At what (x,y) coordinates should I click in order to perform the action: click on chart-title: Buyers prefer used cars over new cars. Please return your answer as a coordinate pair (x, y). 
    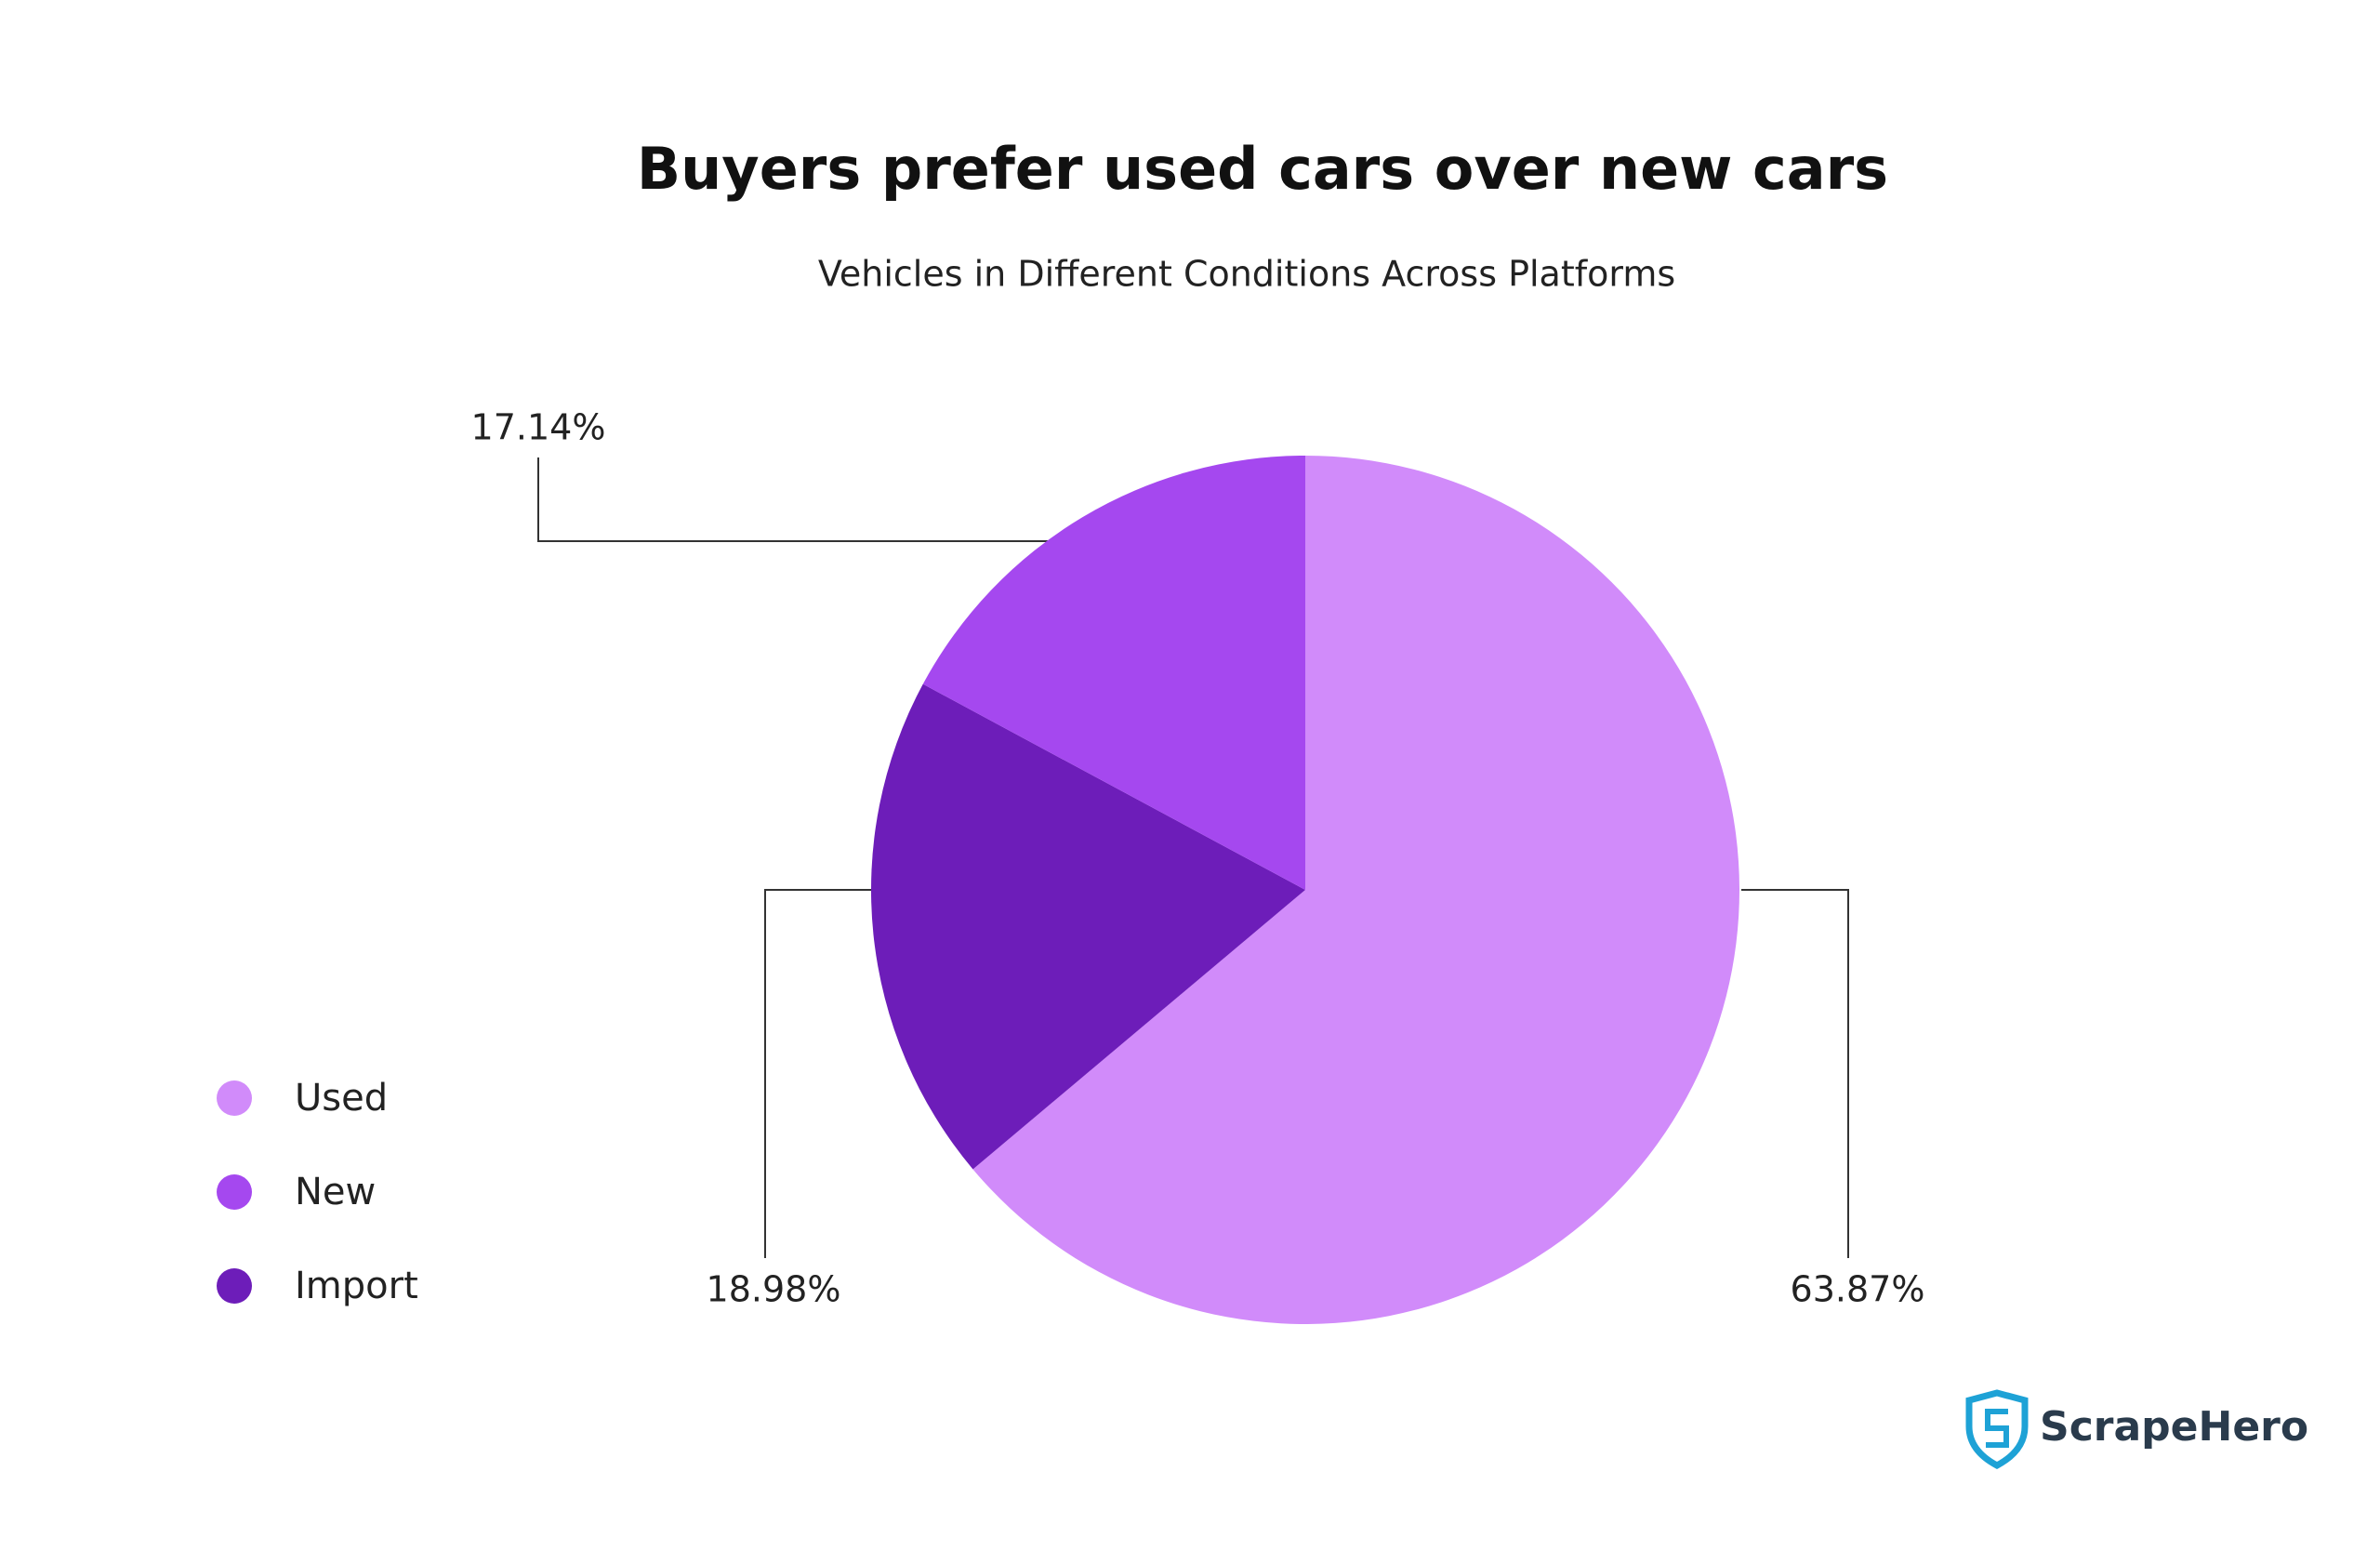
    Looking at the image, I should click on (1262, 169).